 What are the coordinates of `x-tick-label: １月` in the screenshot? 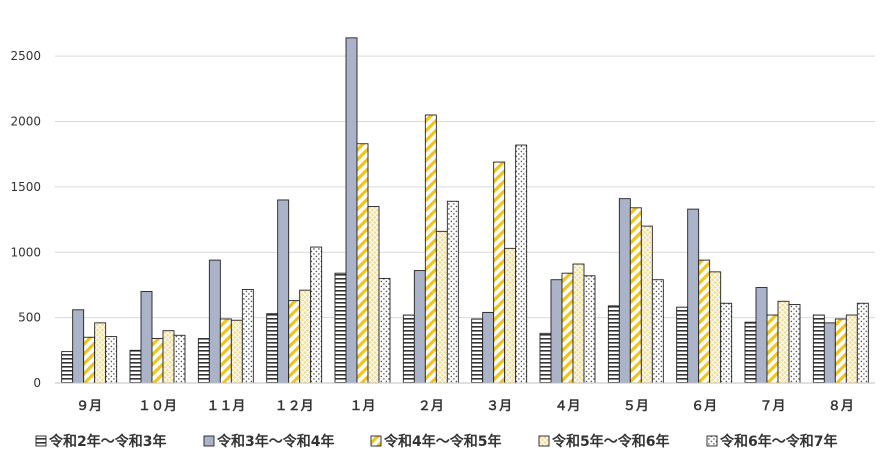 It's located at (362, 406).